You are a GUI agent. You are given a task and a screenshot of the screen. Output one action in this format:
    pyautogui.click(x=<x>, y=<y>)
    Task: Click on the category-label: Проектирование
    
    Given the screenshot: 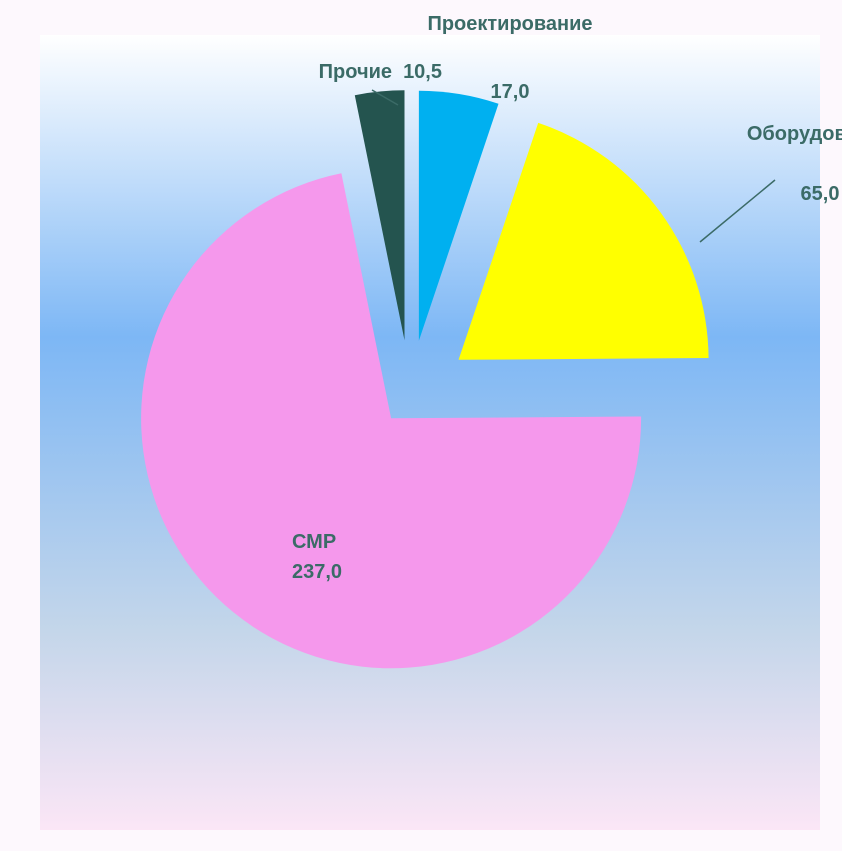 What is the action you would take?
    pyautogui.click(x=509, y=24)
    